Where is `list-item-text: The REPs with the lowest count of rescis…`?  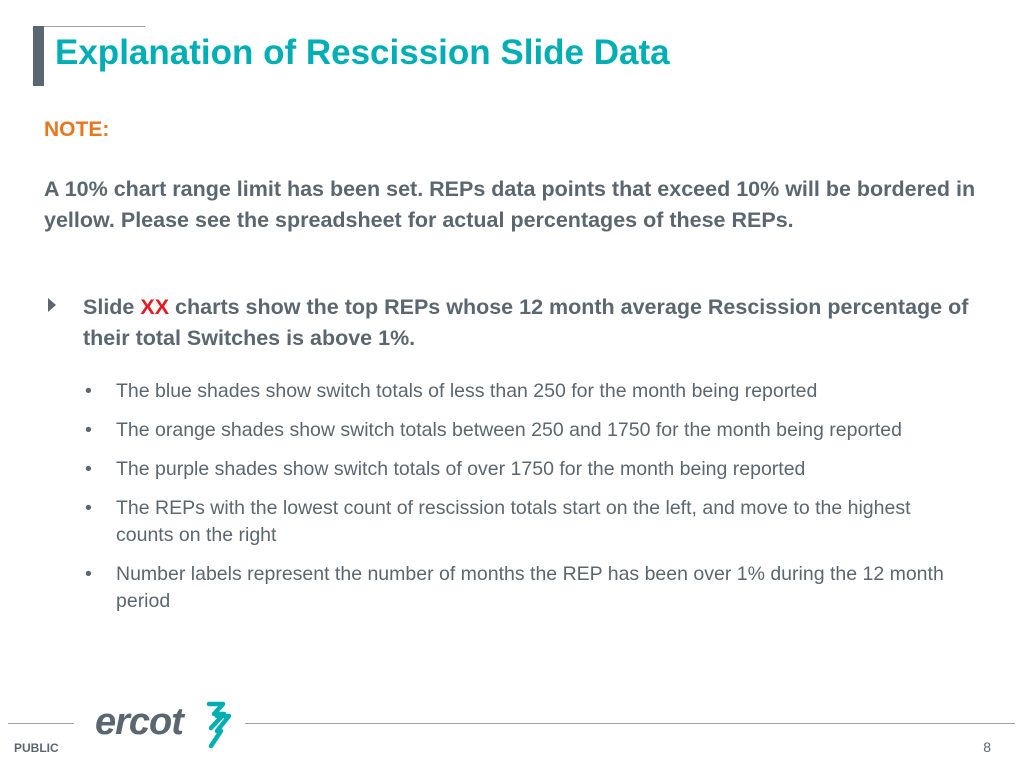
list-item-text: The REPs with the lowest count of rescis… is located at coordinates (513, 521).